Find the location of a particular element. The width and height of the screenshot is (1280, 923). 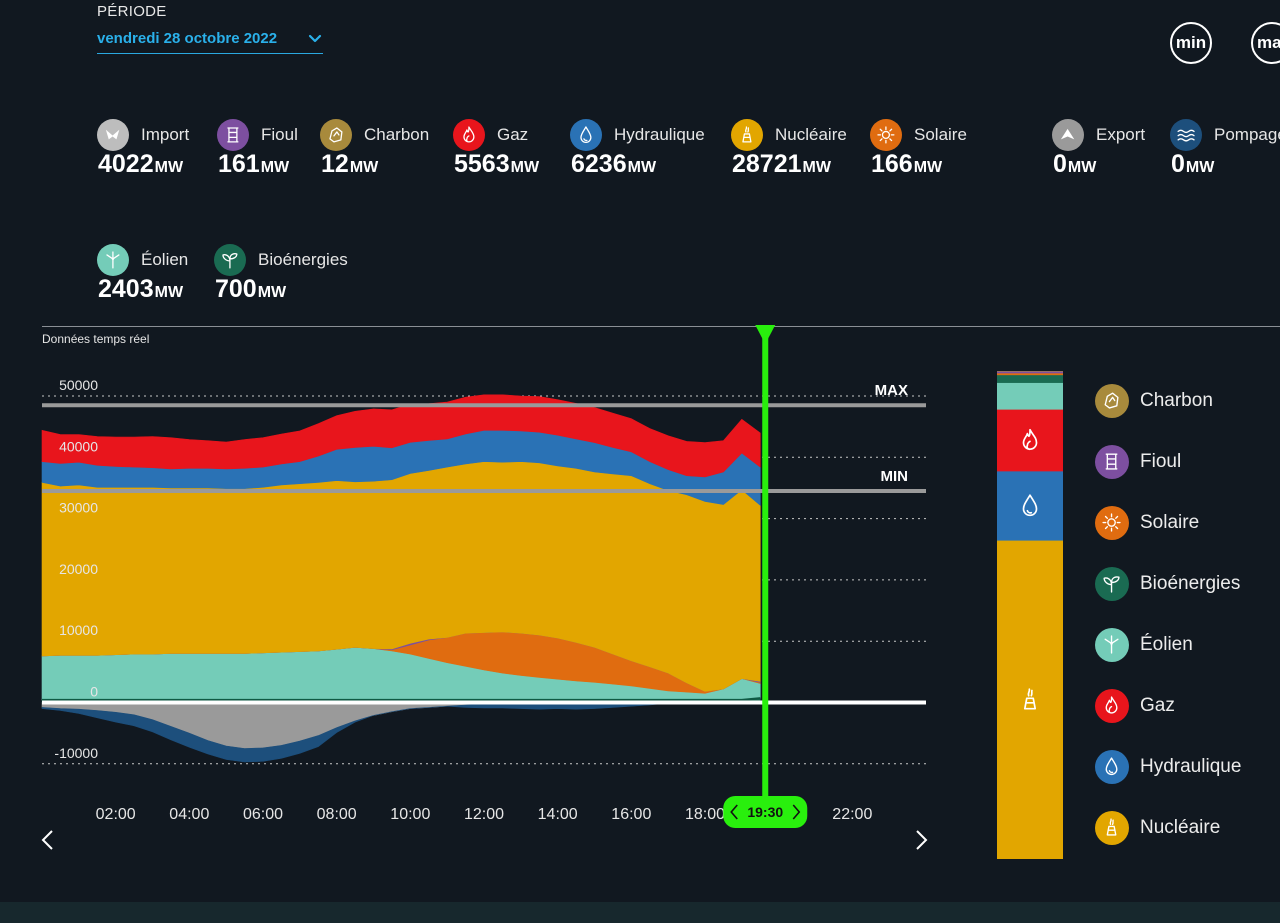

max-button: max is located at coordinates (1265, 43).